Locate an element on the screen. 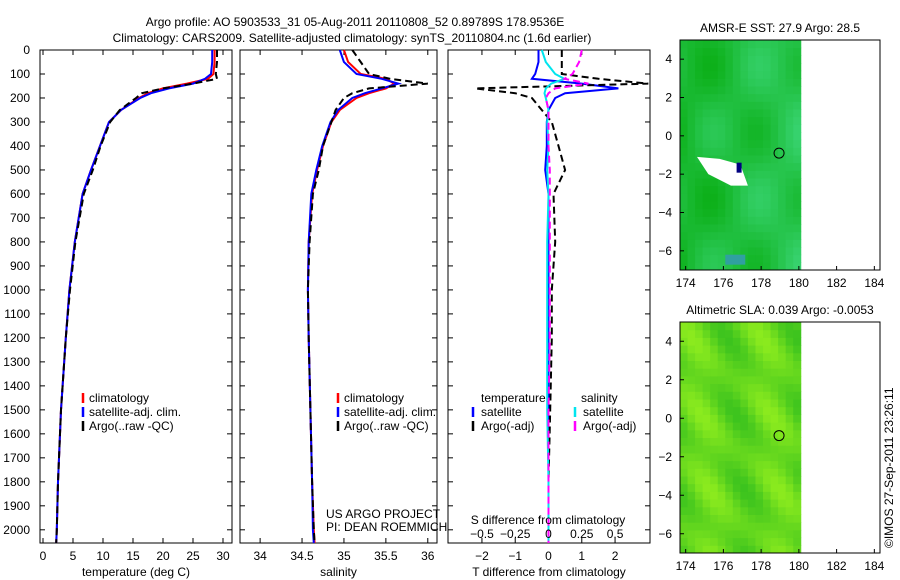  lon-tick-label: 178 is located at coordinates (761, 283).